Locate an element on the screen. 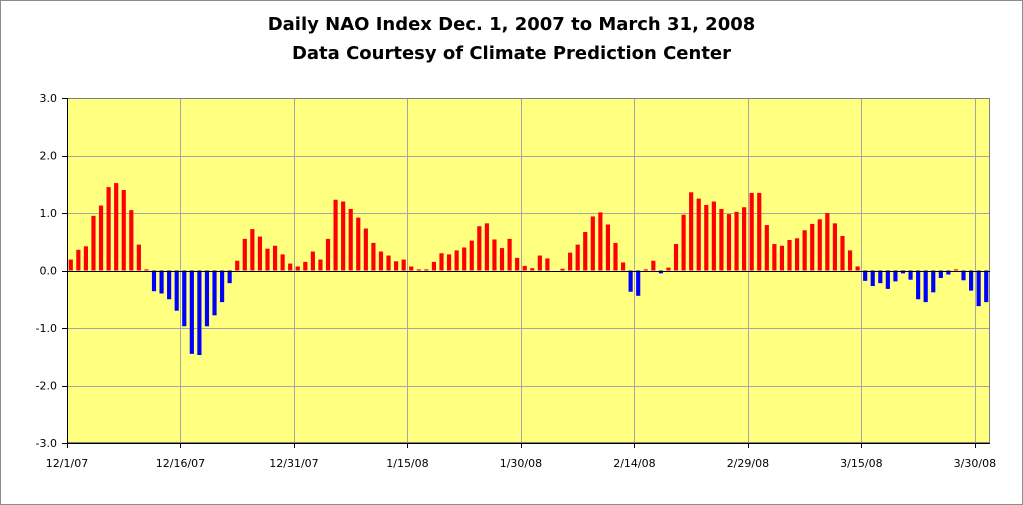 This screenshot has width=1023, height=505. x-tick-label: 1/30/08 is located at coordinates (521, 463).